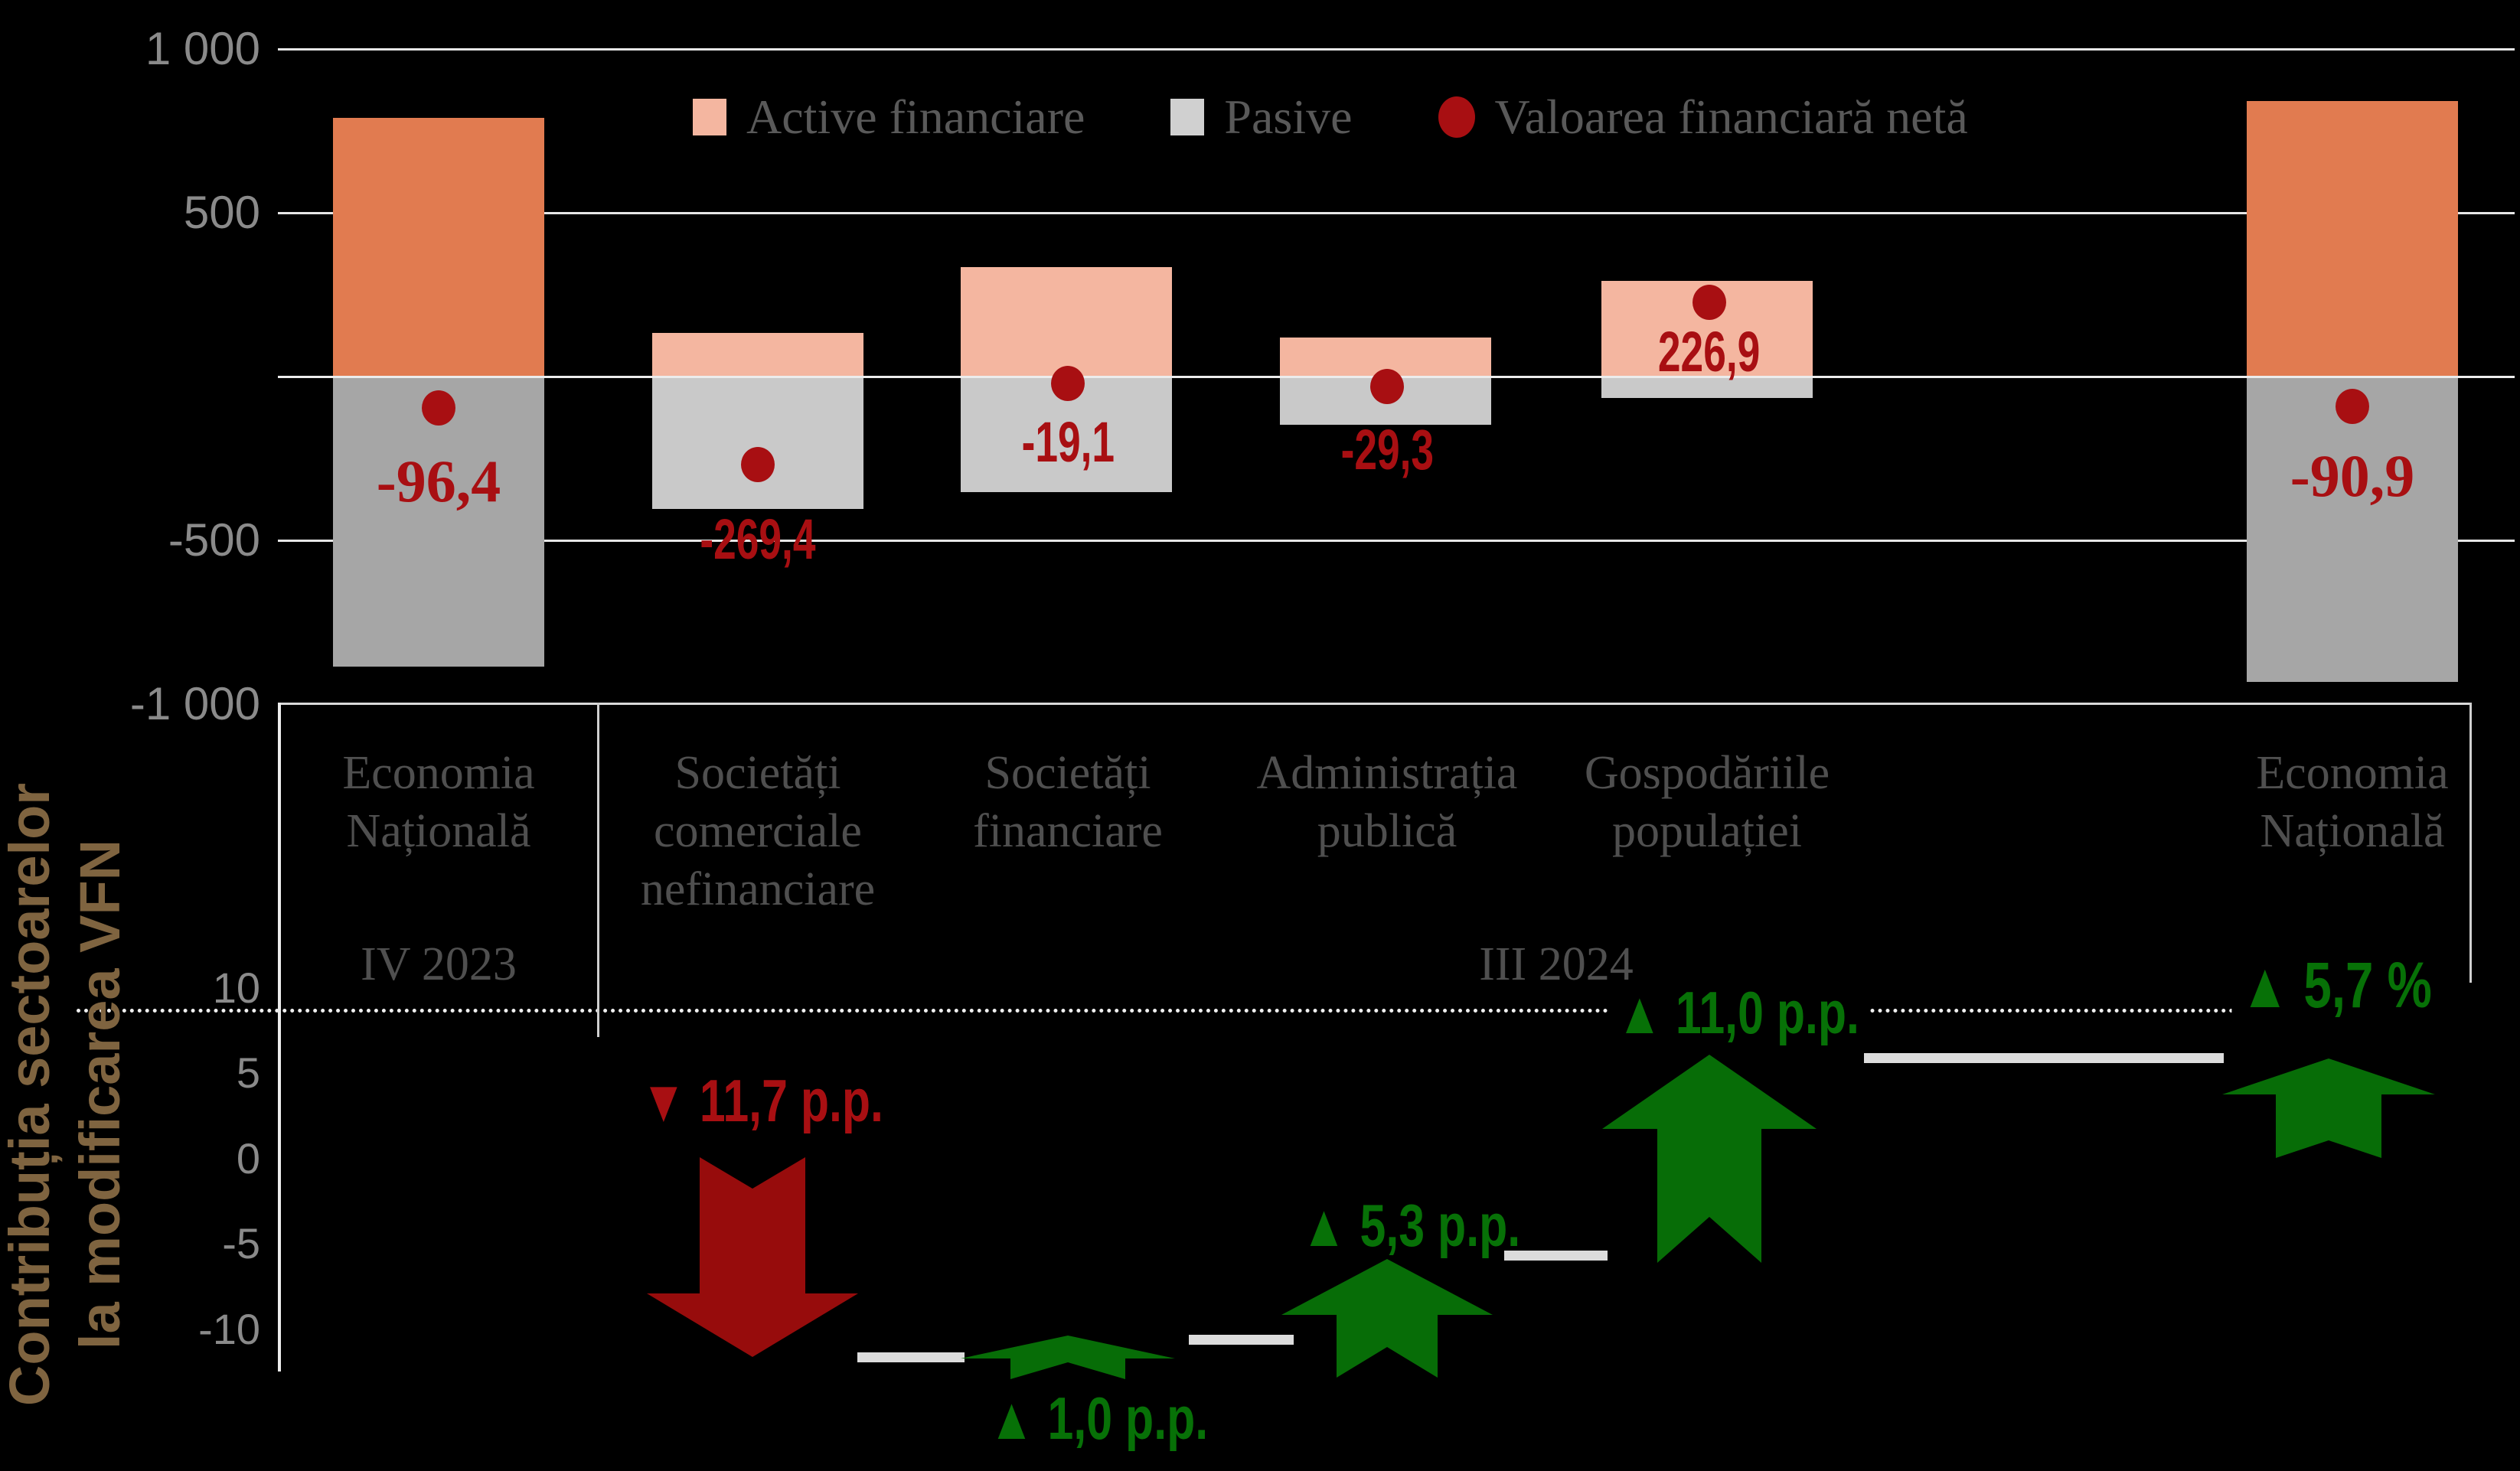  I want to click on net-dot-snf, so click(758, 464).